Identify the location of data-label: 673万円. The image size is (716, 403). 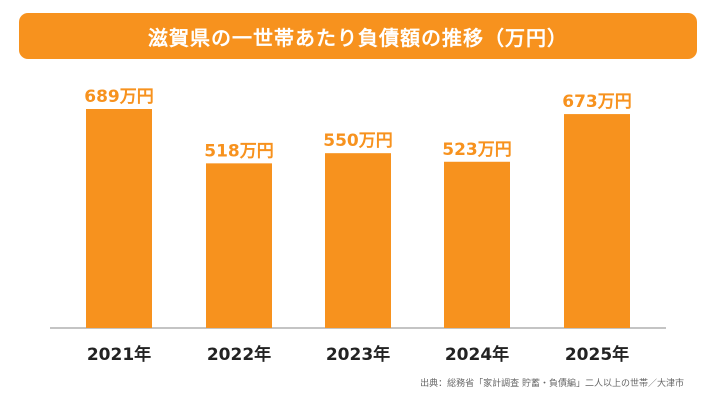
(597, 102).